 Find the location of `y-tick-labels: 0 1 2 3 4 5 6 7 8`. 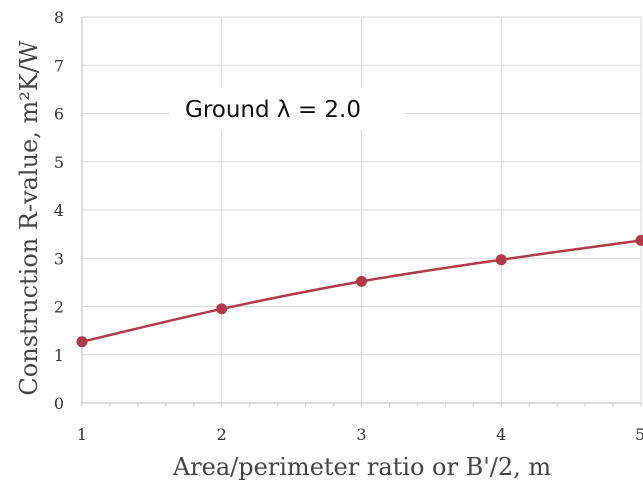

y-tick-labels: 0 1 2 3 4 5 6 7 8 is located at coordinates (59, 210).